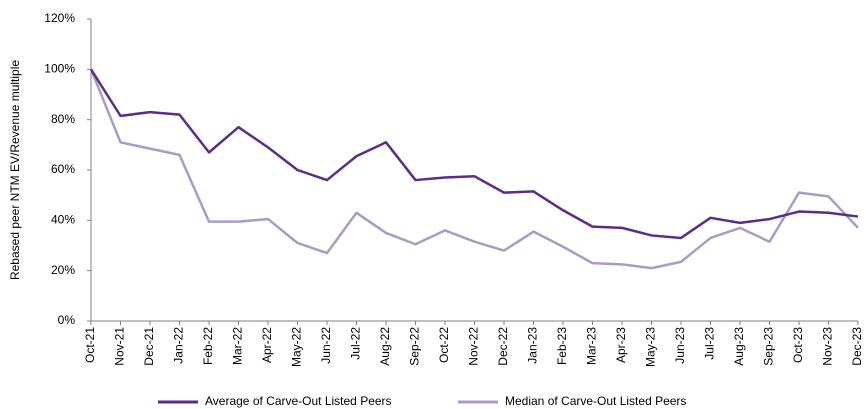 The width and height of the screenshot is (866, 409). I want to click on y-tick-label: 80%, so click(63, 119).